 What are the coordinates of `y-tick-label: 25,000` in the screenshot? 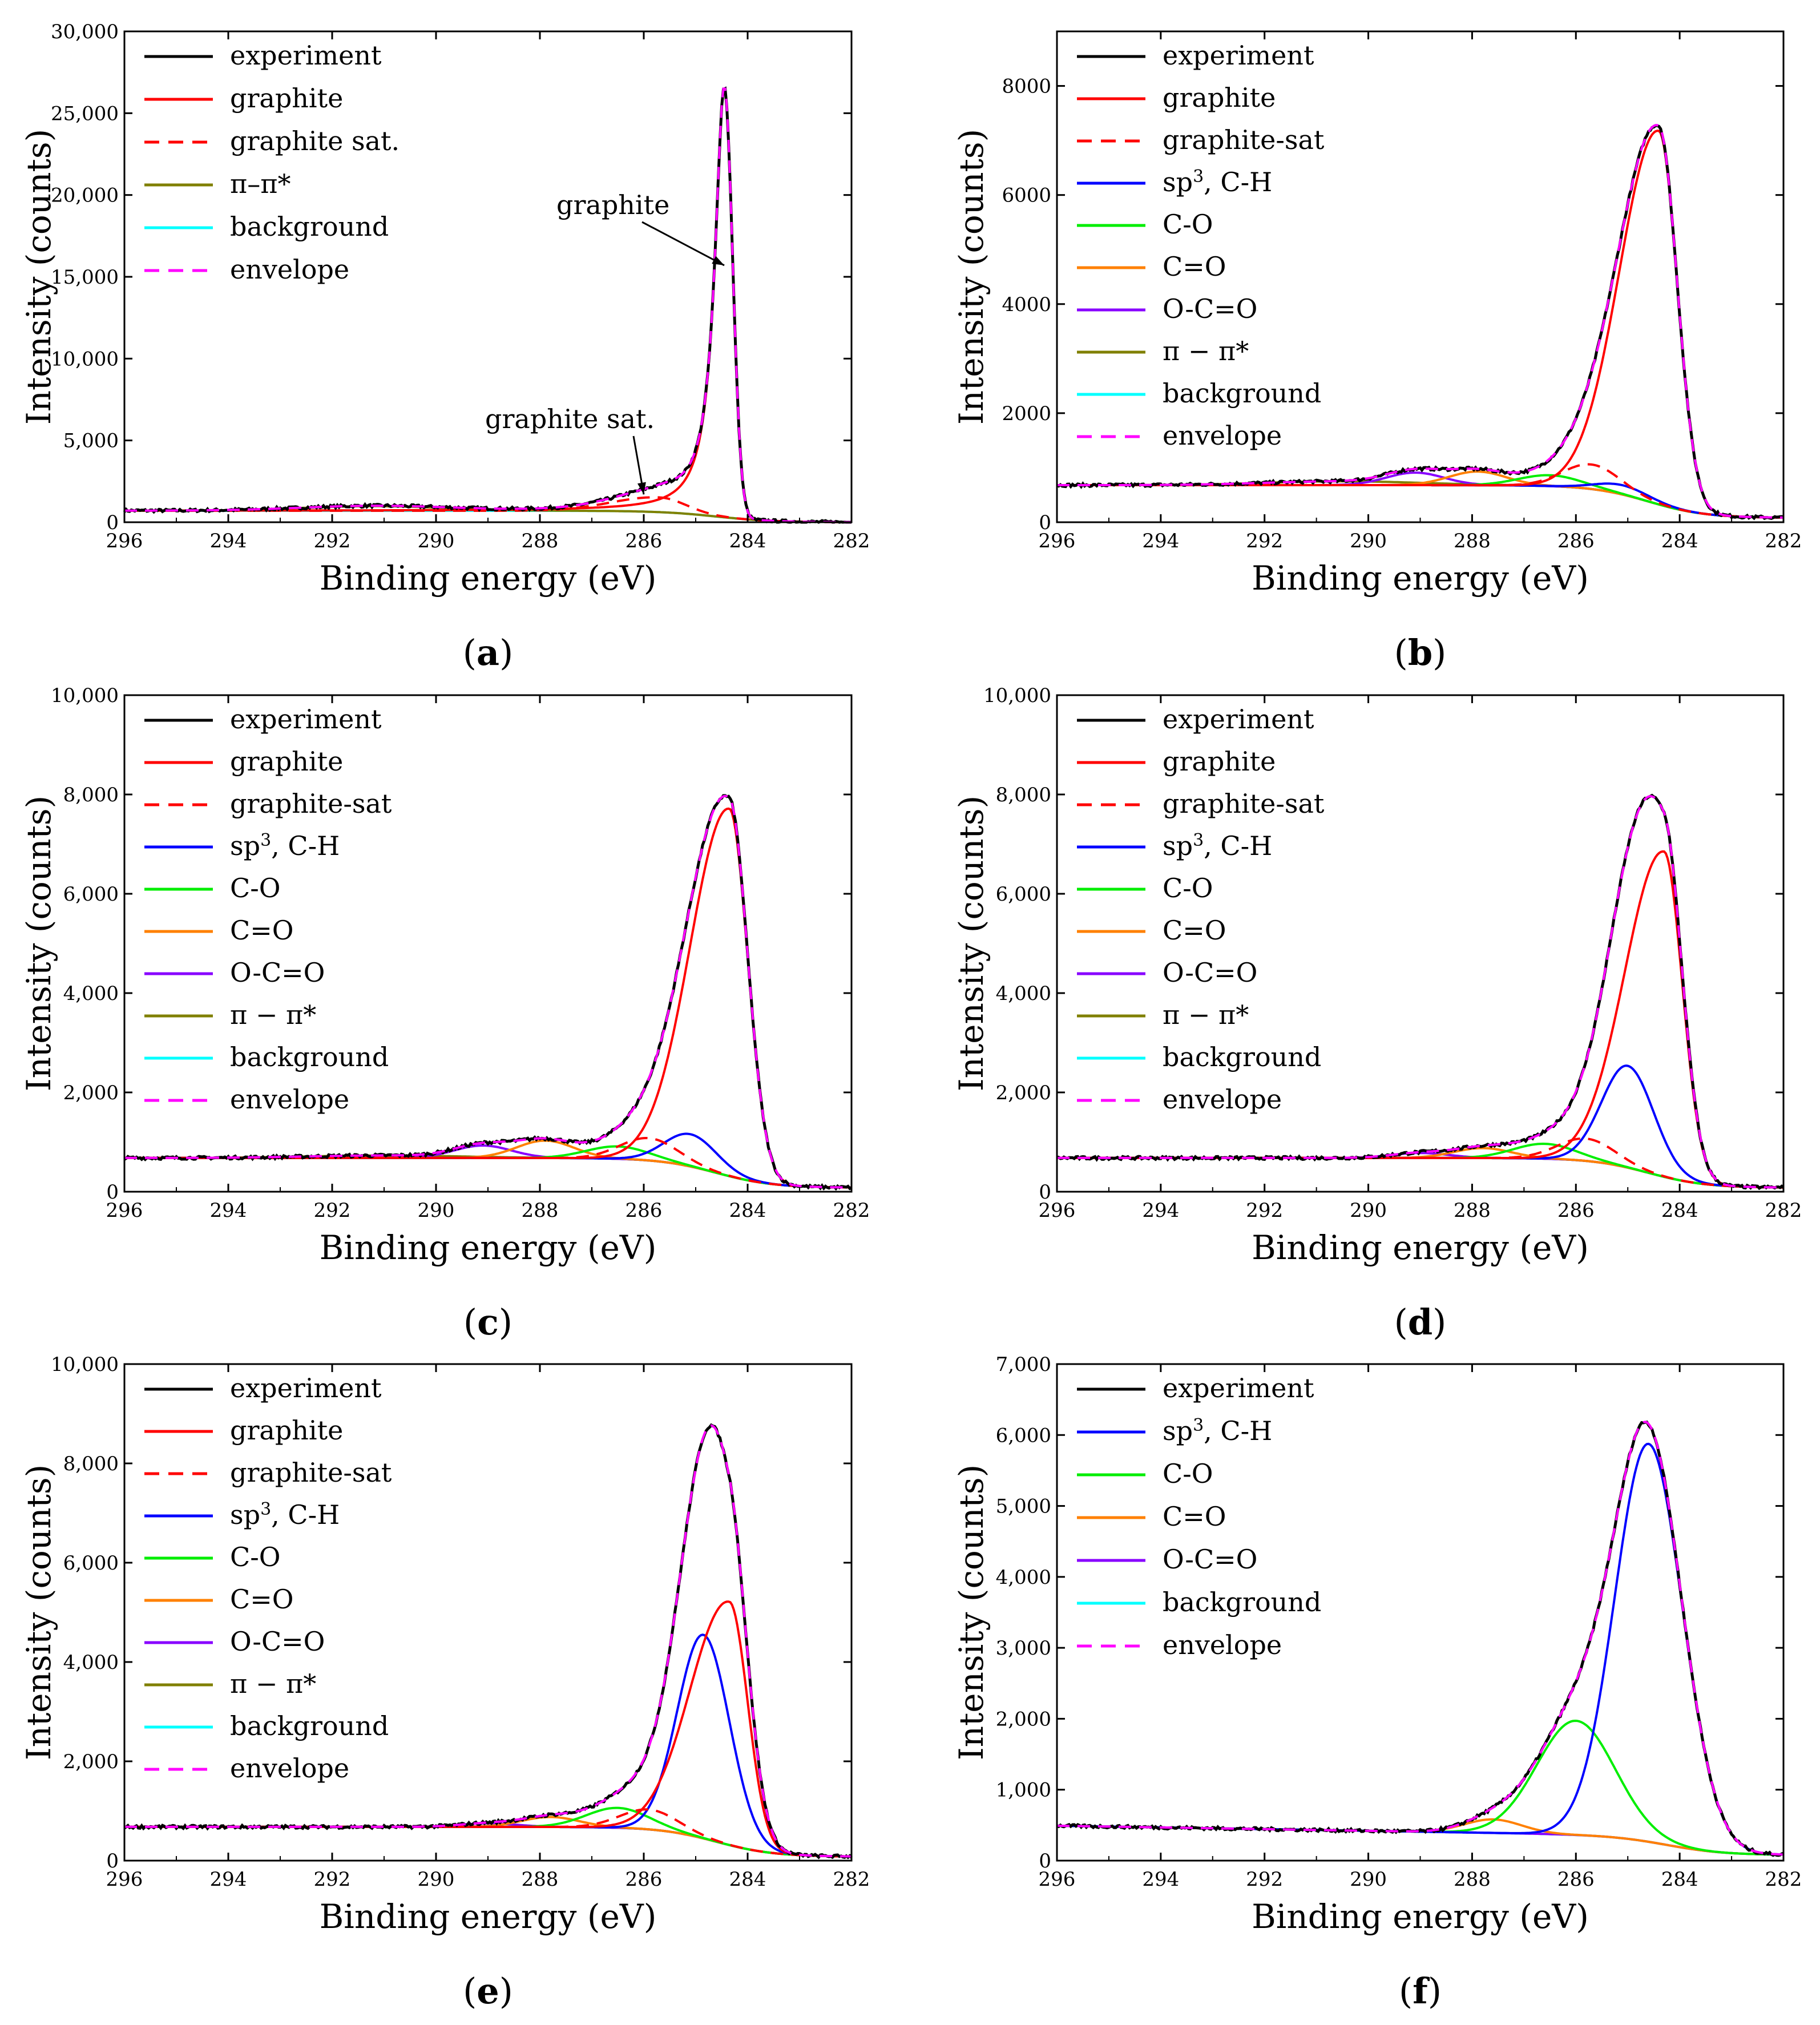 It's located at (85, 113).